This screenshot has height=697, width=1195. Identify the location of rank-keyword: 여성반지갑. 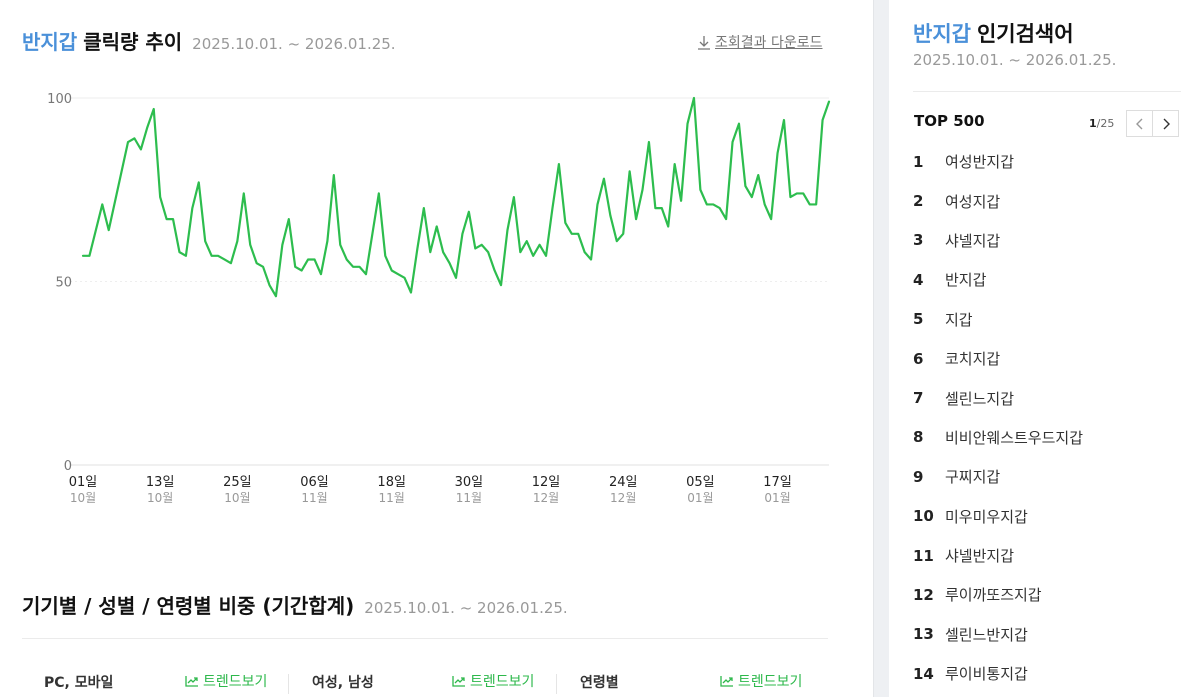
(980, 162).